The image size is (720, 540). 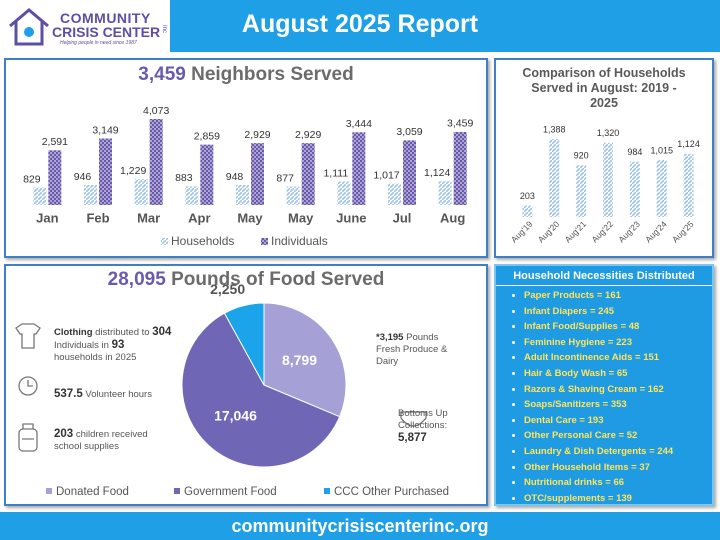 What do you see at coordinates (207, 136) in the screenshot?
I see `data-label: 2,859` at bounding box center [207, 136].